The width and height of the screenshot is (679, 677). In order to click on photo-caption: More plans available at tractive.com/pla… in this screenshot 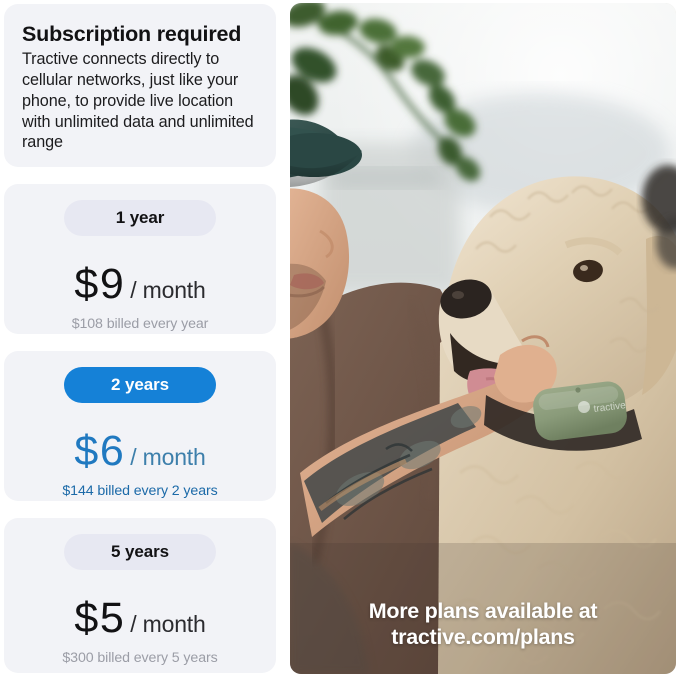, I will do `click(483, 624)`.